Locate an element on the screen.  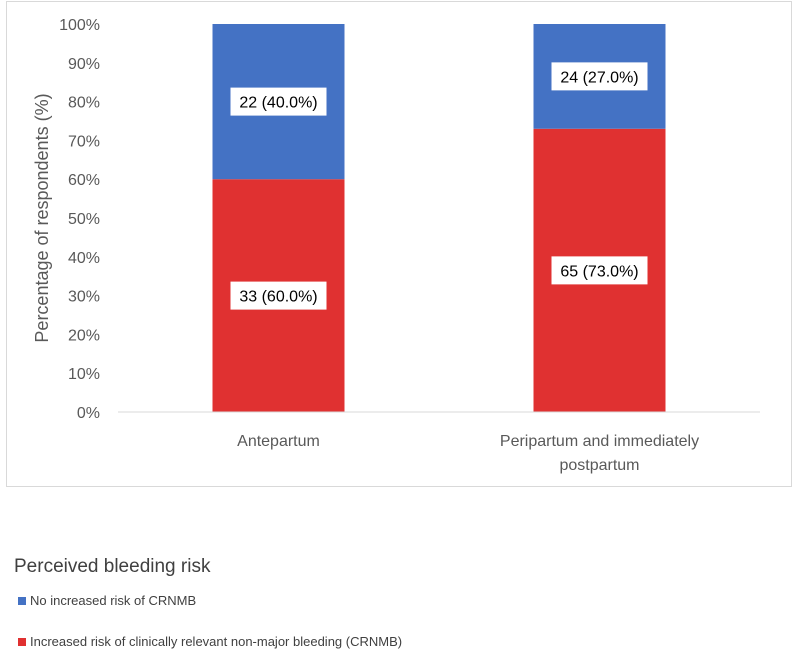
y-tick-label: 80% is located at coordinates (84, 103).